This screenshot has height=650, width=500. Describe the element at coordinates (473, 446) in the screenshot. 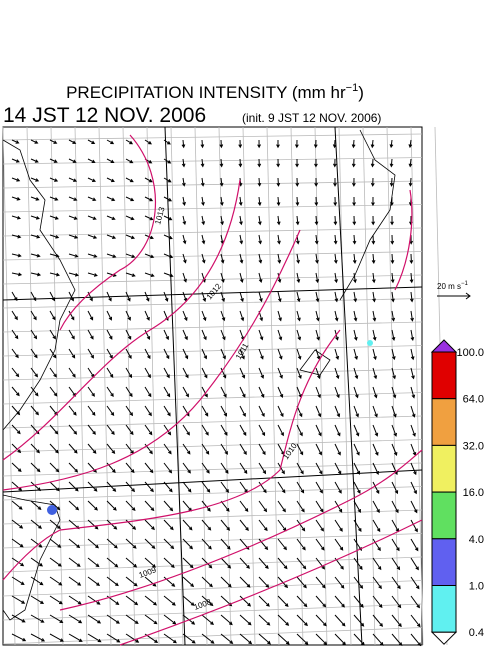

I see `colorbar-label: 32.0` at that location.